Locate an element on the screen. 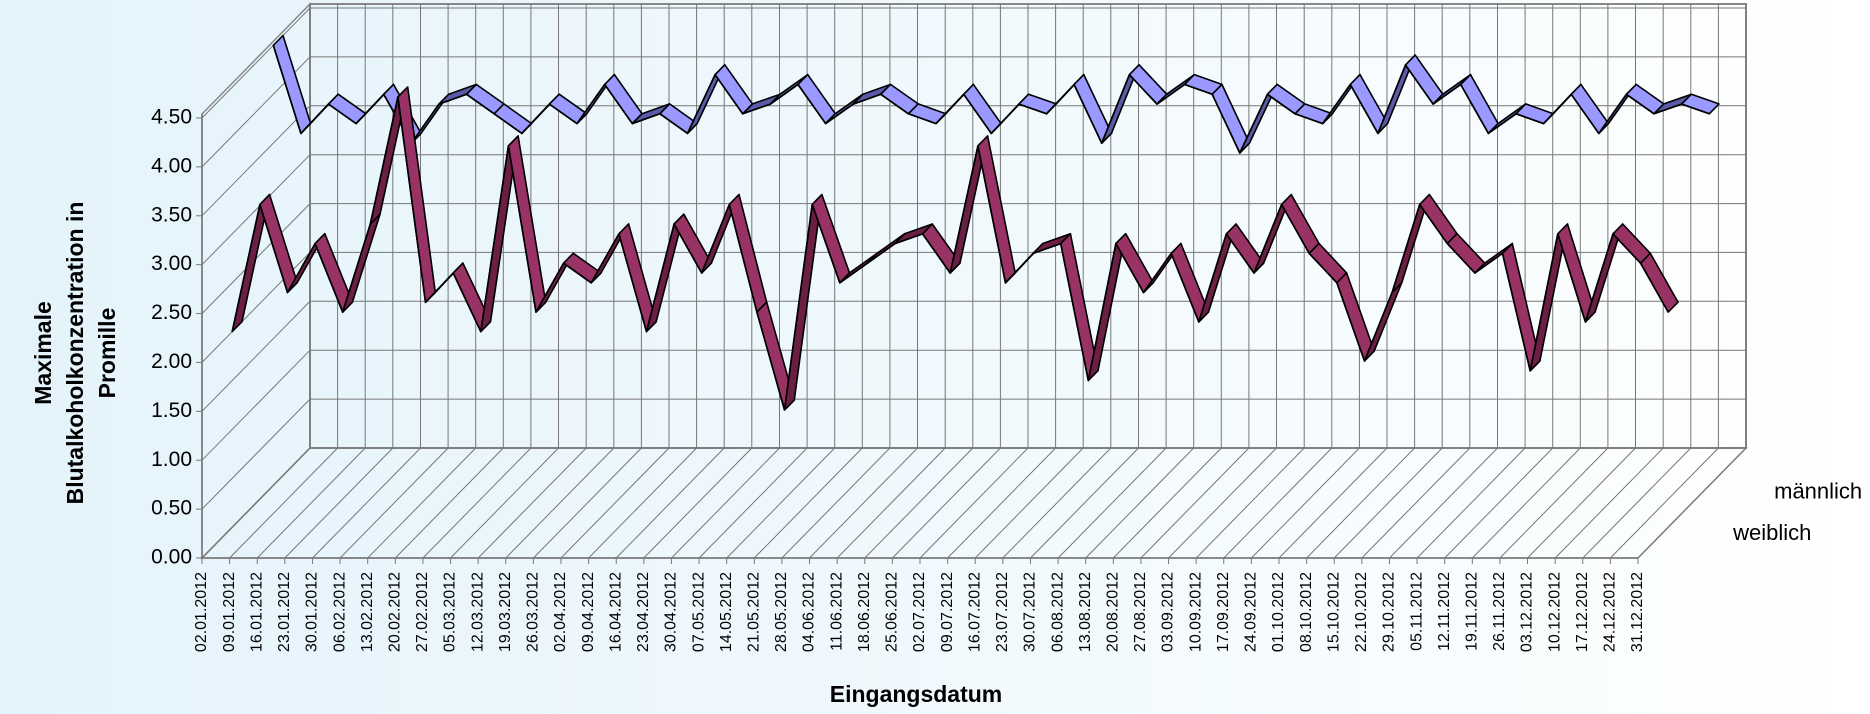 The width and height of the screenshot is (1870, 714). x-tick-label: 13.02.2012 is located at coordinates (367, 612).